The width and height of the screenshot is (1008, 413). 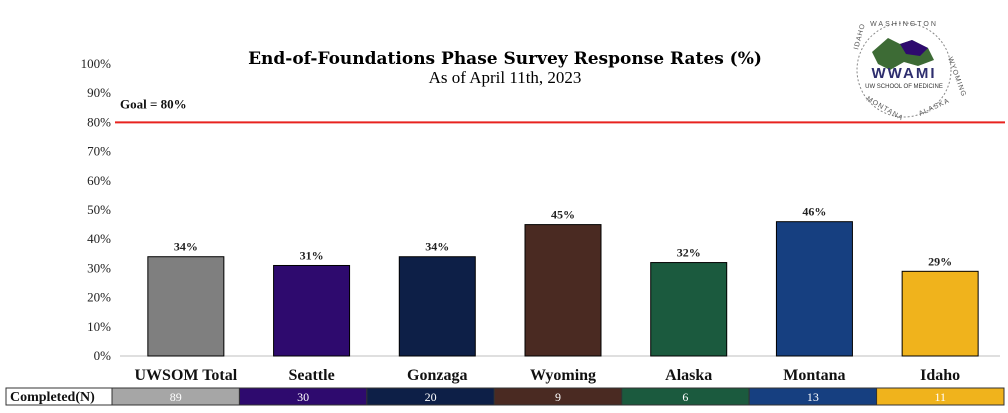 I want to click on completed-count: 11, so click(x=941, y=397).